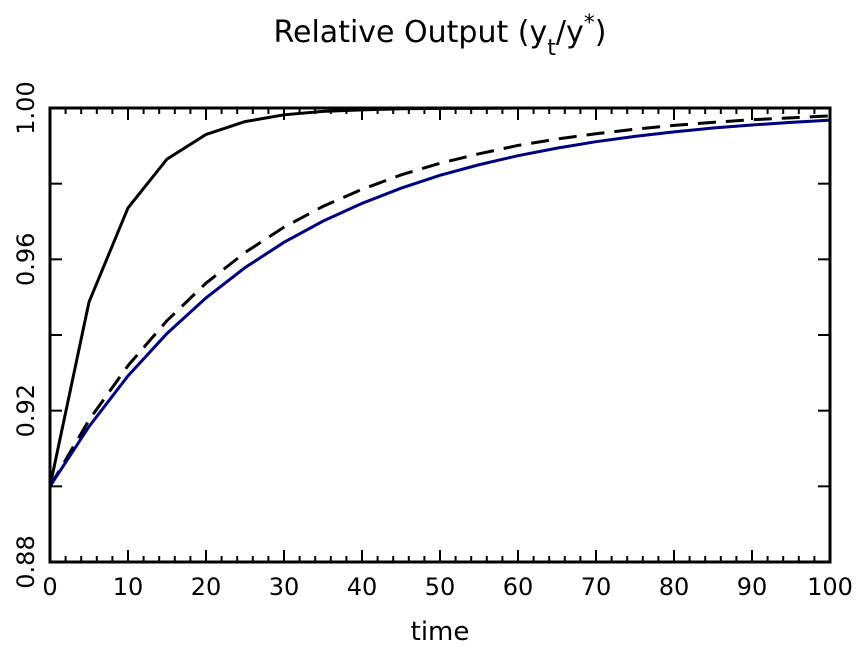  Describe the element at coordinates (206, 587) in the screenshot. I see `x-tick-label: 20` at that location.